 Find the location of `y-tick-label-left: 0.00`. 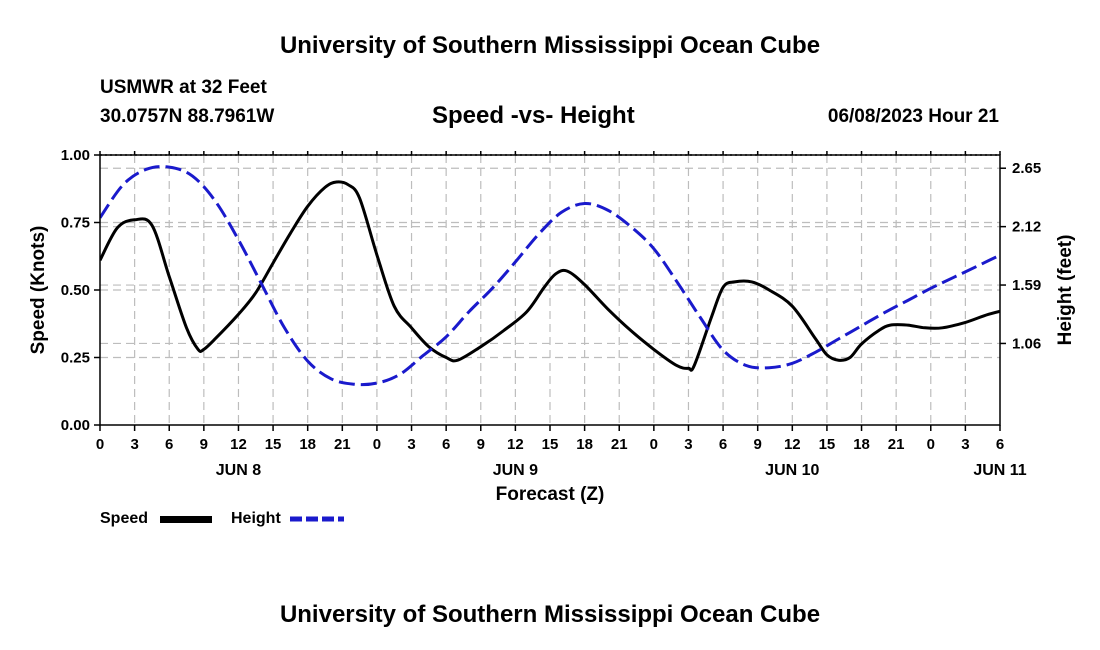

y-tick-label-left: 0.00 is located at coordinates (75, 425).